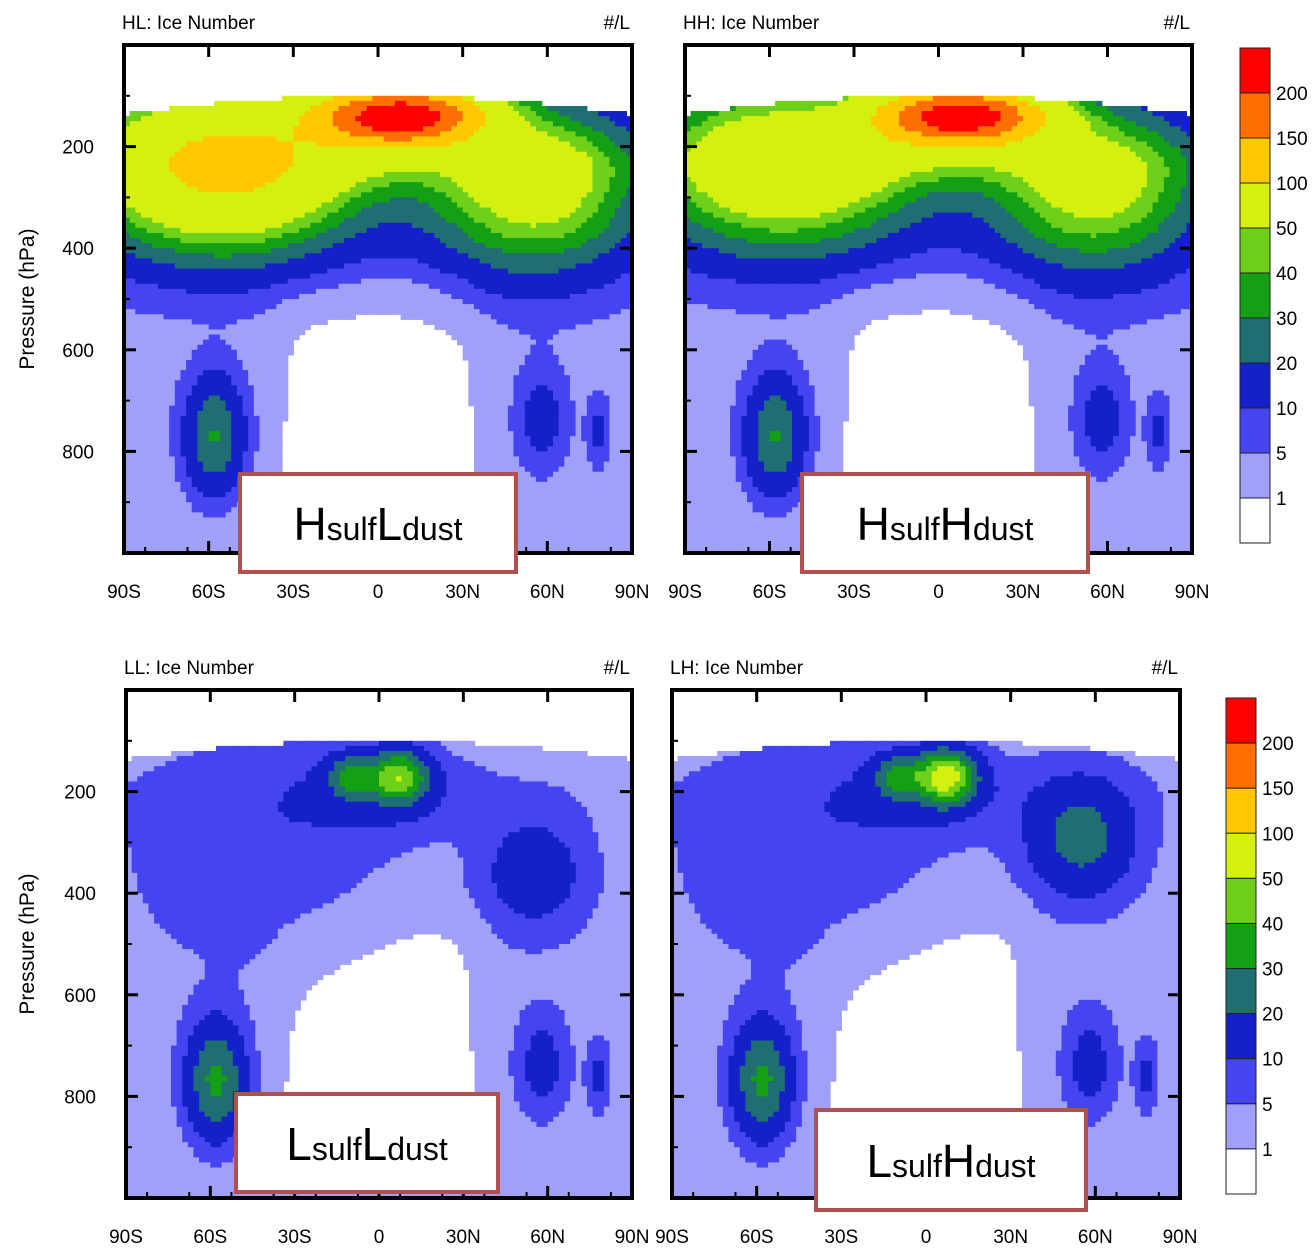 This screenshot has height=1252, width=1316. What do you see at coordinates (463, 1237) in the screenshot?
I see `x-tick-label: 30N` at bounding box center [463, 1237].